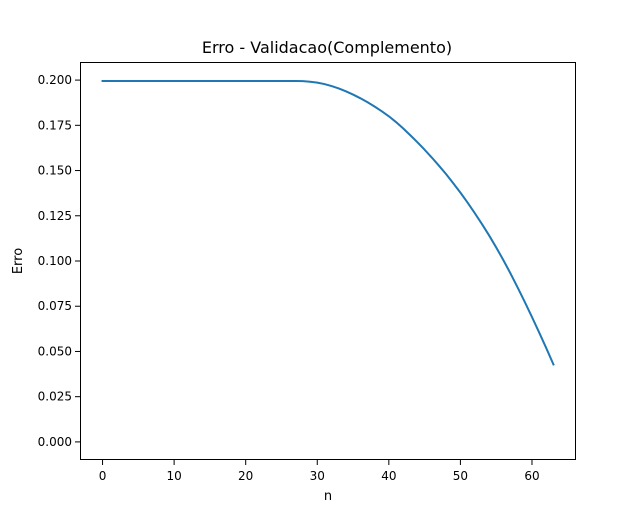  I want to click on chart-title: Erro - Validacao(Complemento), so click(327, 47).